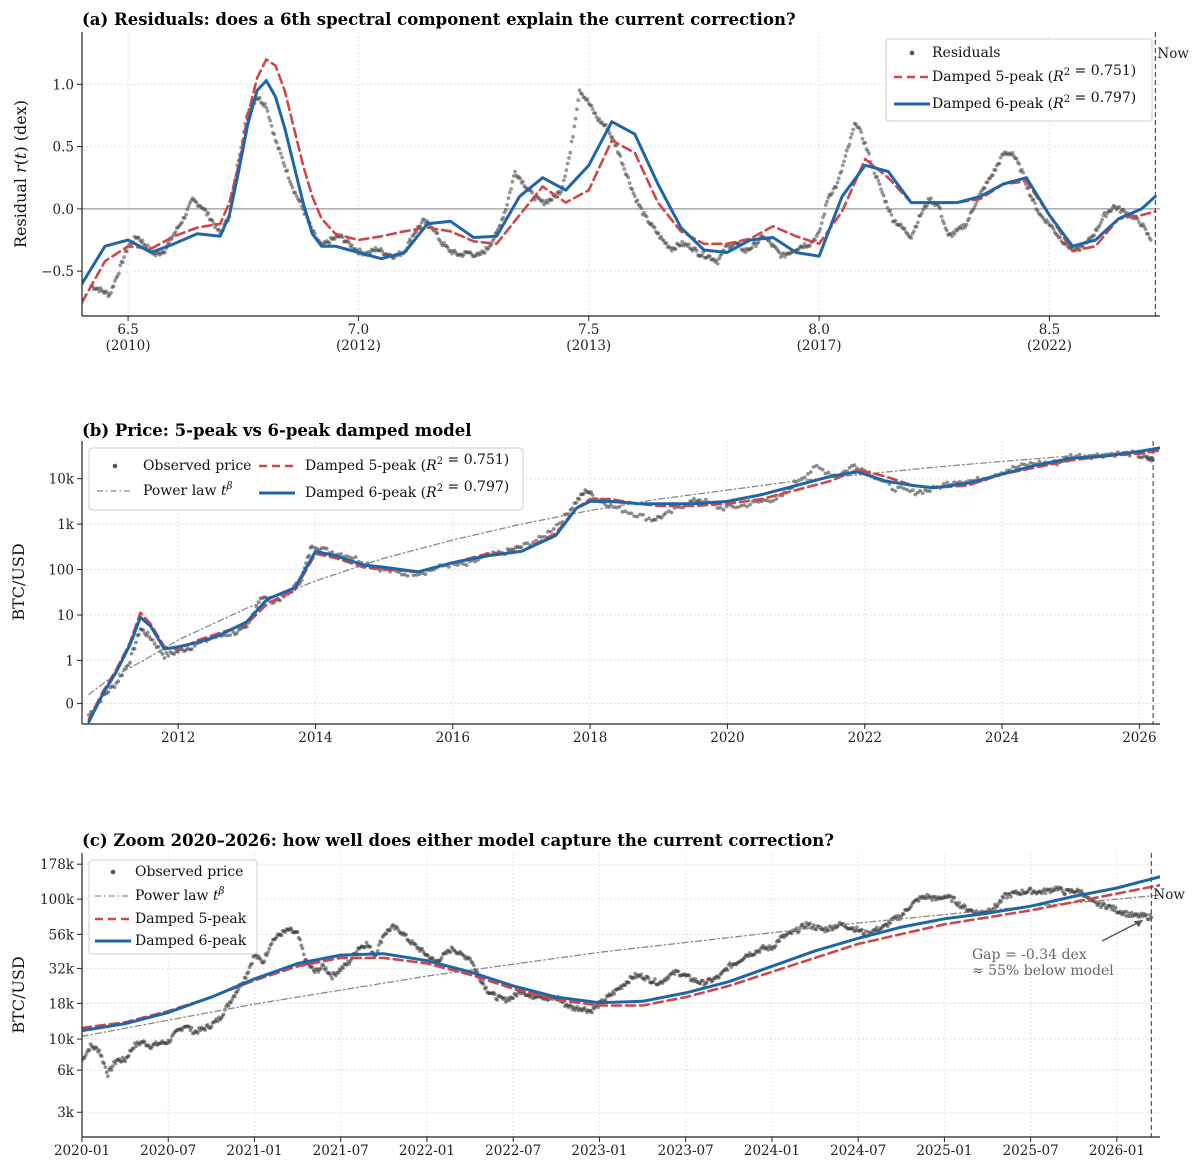 The image size is (1200, 1168). Describe the element at coordinates (407, 490) in the screenshot. I see `legend-label-b: Damped 6-peak (R2 = 0.797)` at that location.